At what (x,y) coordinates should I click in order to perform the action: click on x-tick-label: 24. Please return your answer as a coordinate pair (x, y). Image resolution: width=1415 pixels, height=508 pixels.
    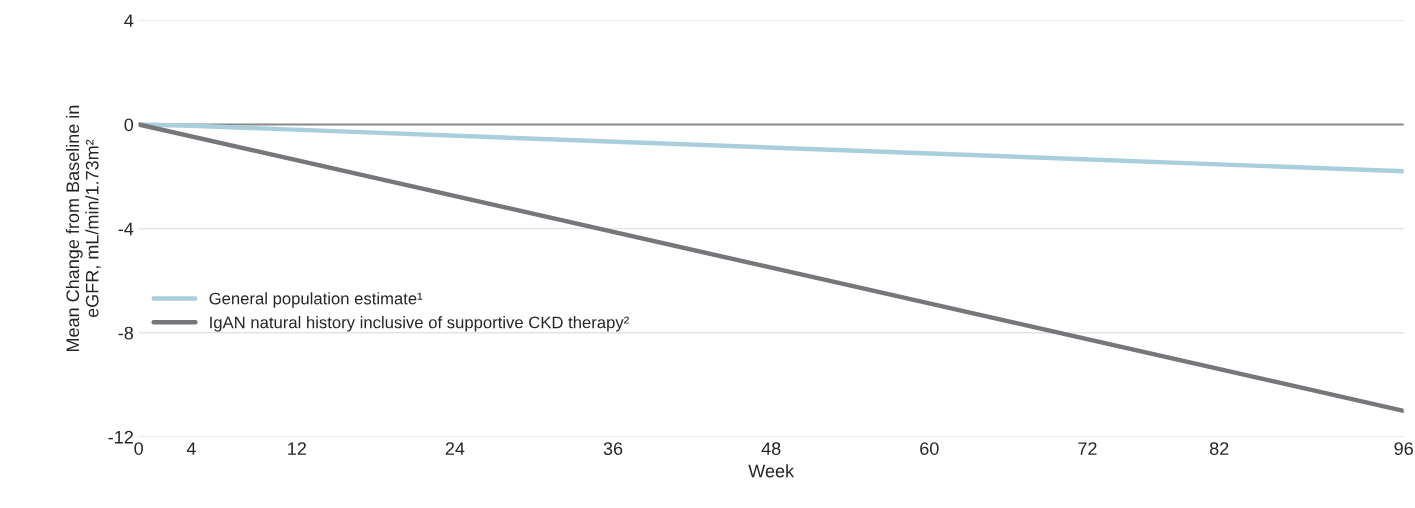
    Looking at the image, I should click on (455, 448).